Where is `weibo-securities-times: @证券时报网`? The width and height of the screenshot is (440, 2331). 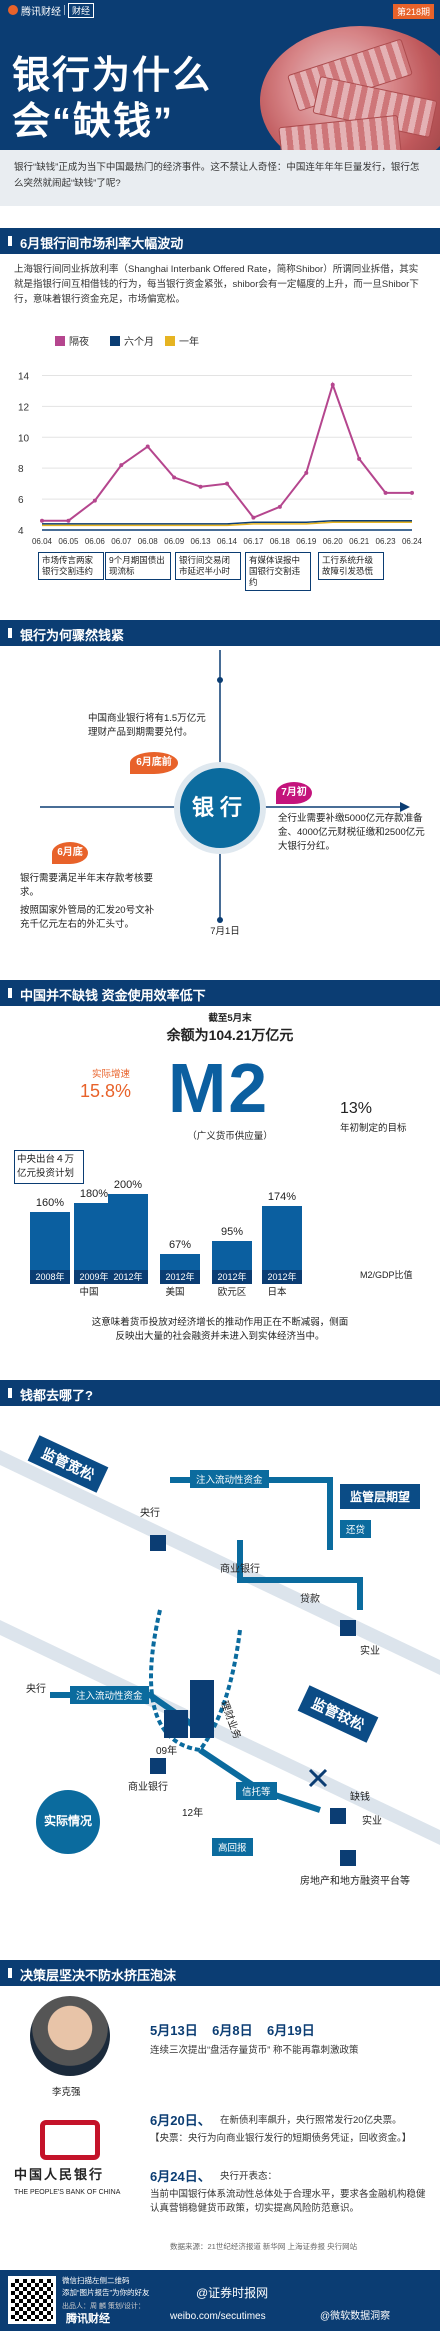
weibo-securities-times: @证券时报网 is located at coordinates (232, 2293).